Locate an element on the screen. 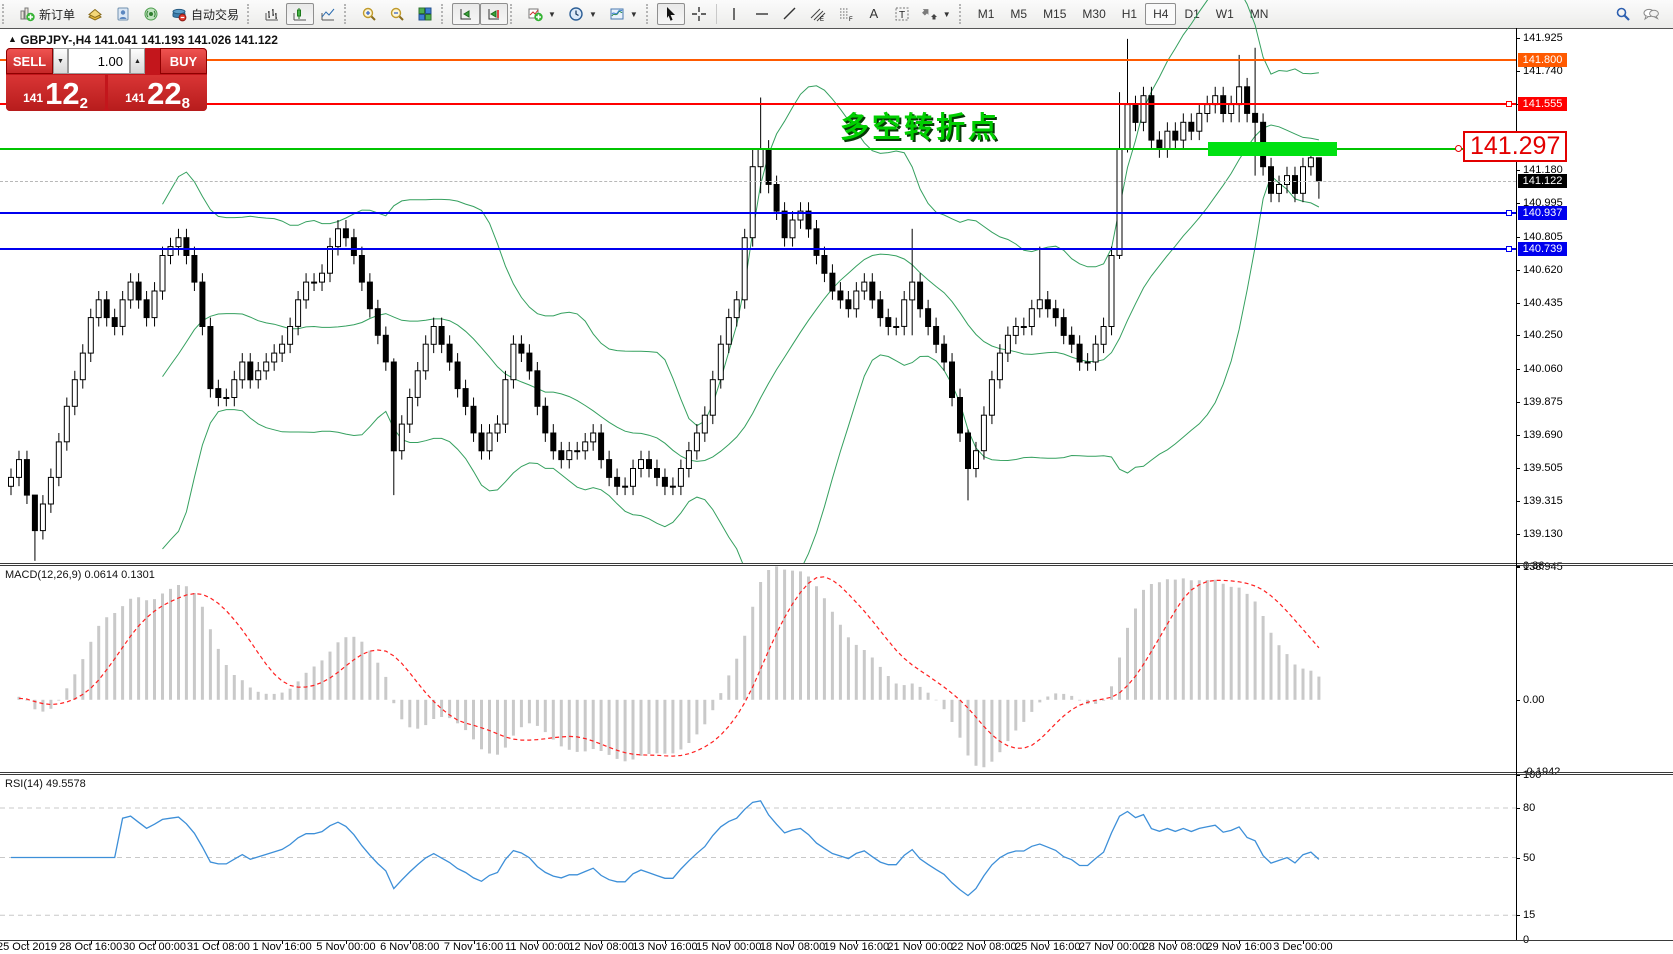 The height and width of the screenshot is (954, 1673). horizontal-level-line-141.800 is located at coordinates (758, 60).